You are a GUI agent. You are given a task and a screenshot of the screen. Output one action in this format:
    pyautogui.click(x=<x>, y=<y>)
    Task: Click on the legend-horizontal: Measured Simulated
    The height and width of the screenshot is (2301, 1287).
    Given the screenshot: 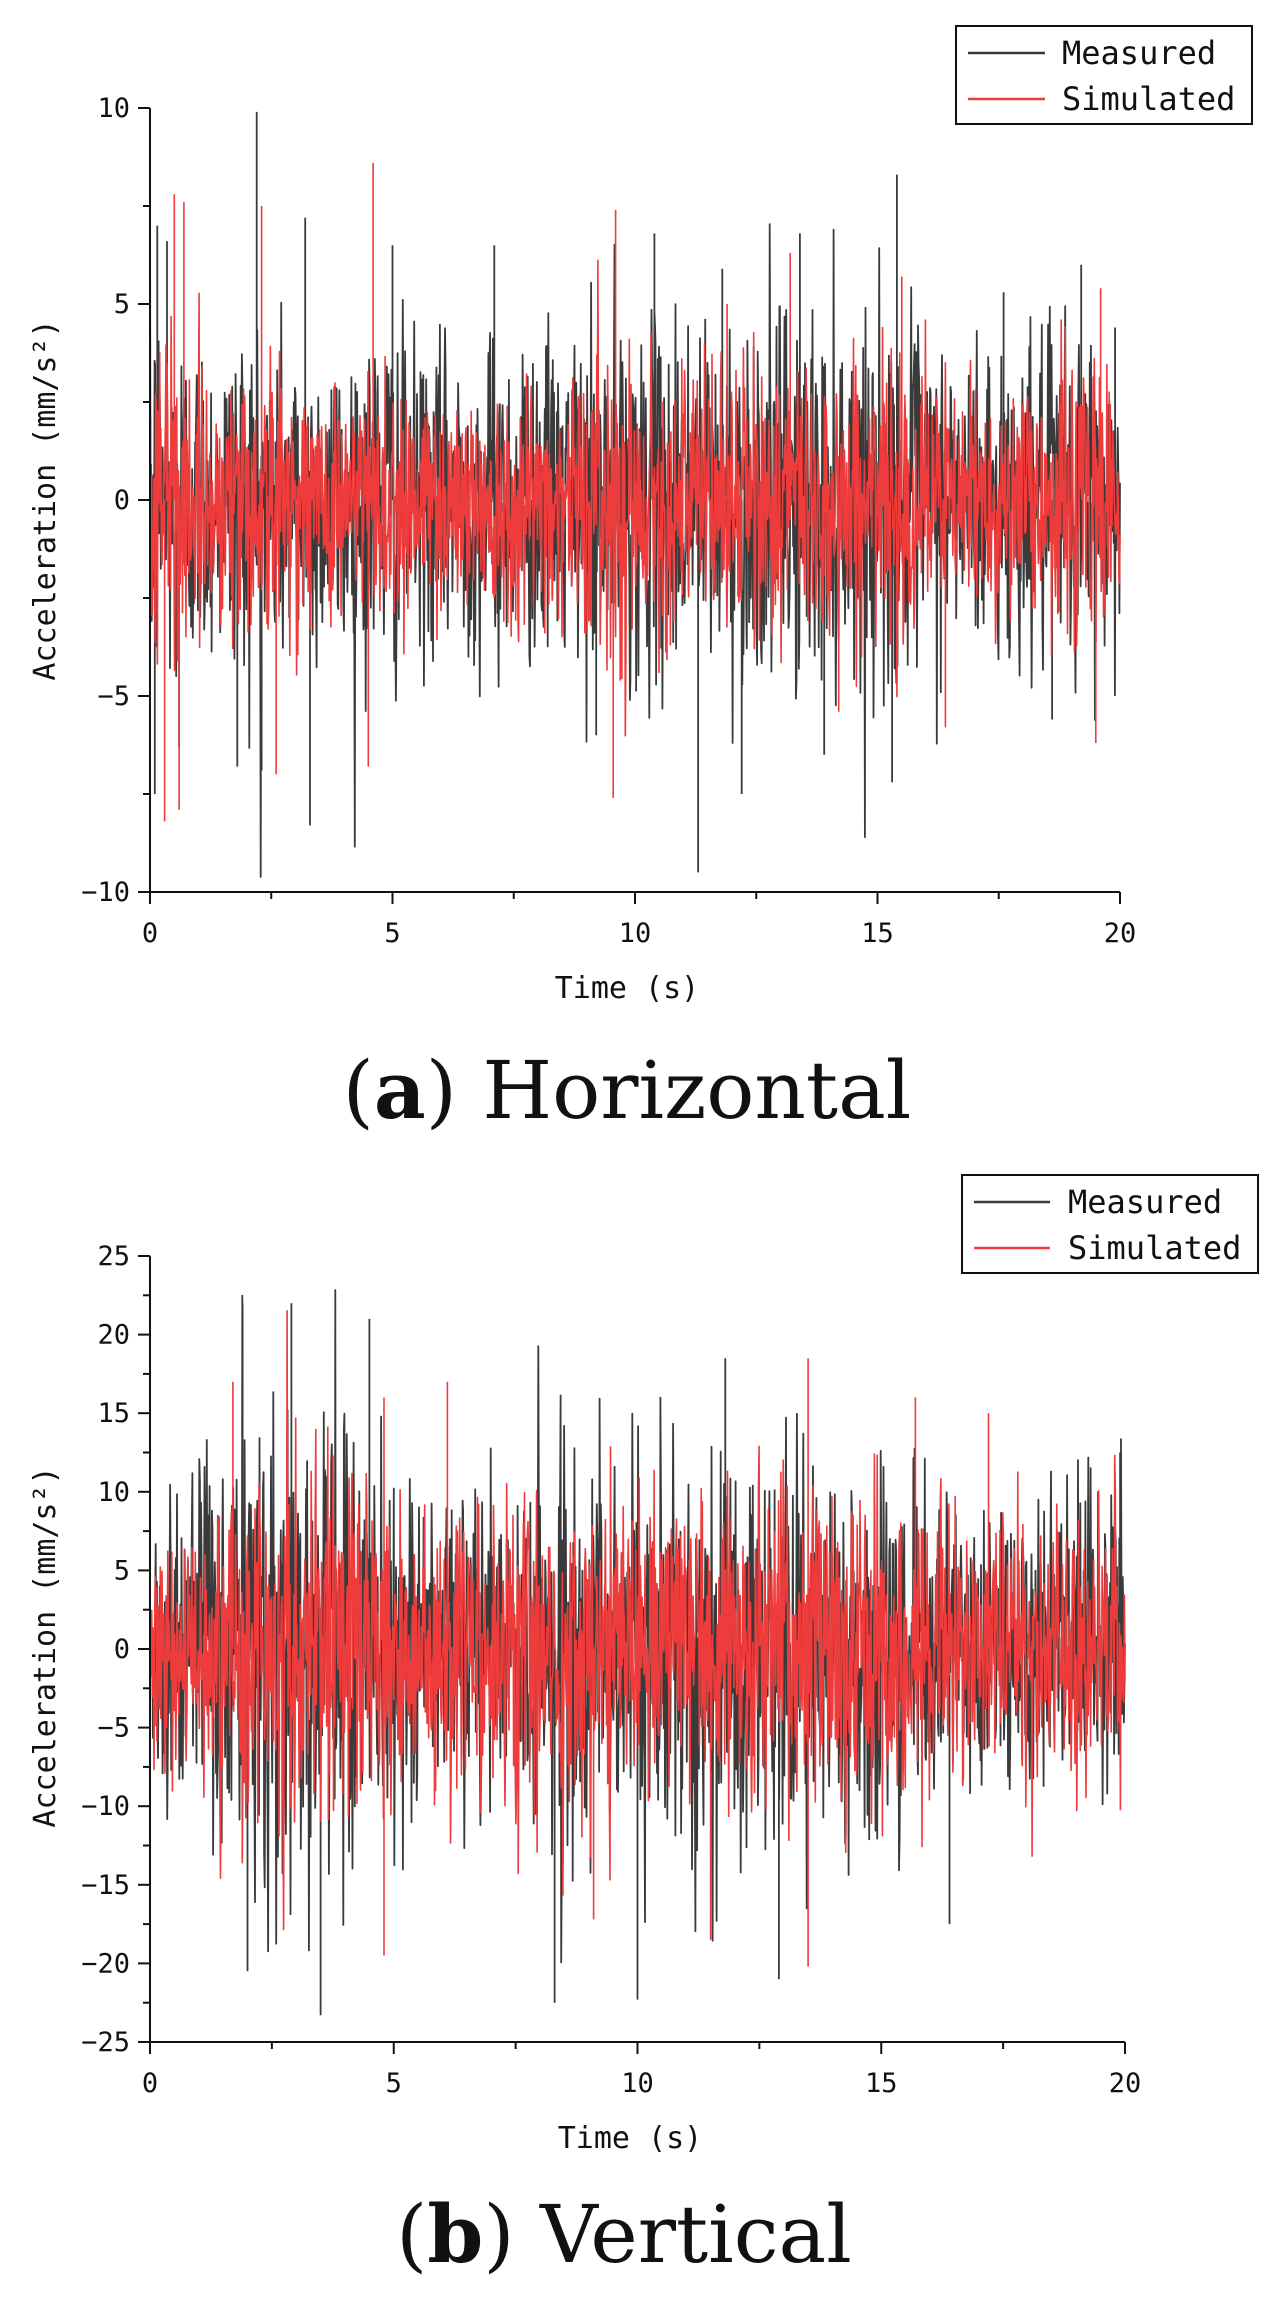 What is the action you would take?
    pyautogui.click(x=1104, y=75)
    